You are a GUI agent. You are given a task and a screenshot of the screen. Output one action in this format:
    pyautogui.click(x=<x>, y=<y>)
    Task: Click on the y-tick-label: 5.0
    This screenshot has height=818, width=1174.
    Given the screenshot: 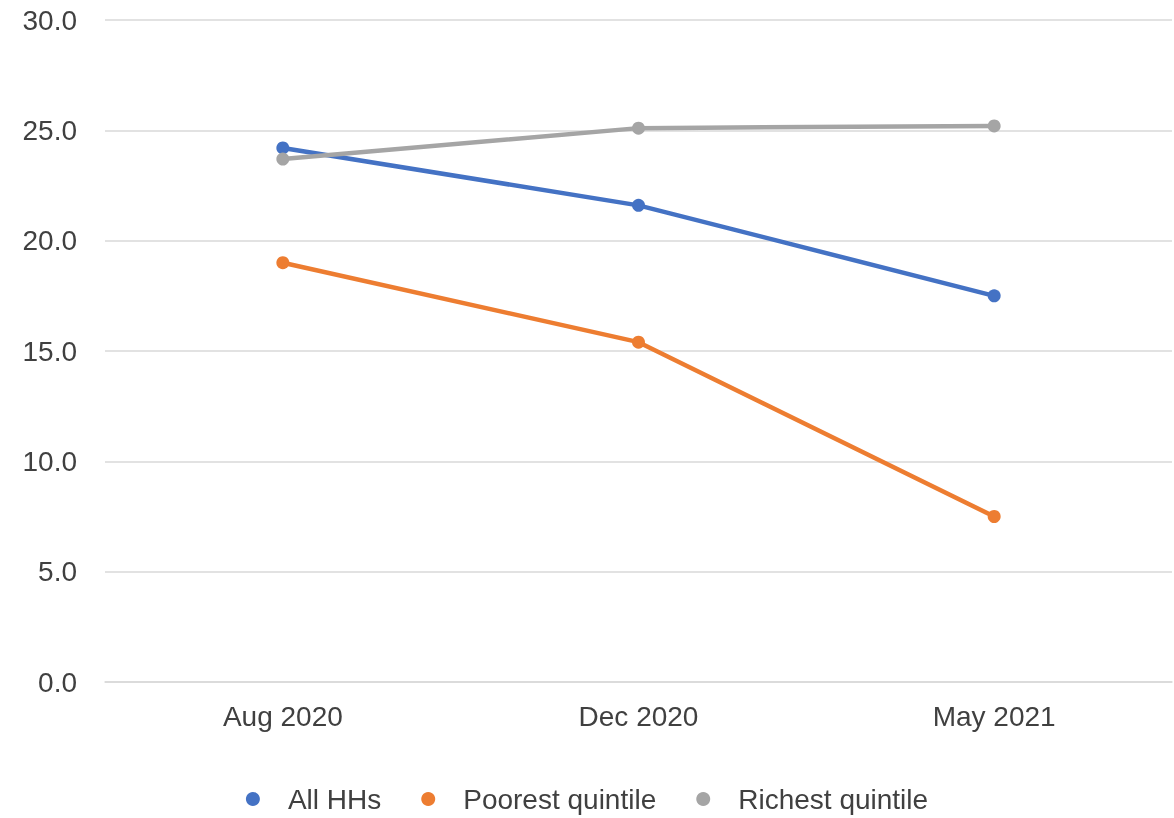 What is the action you would take?
    pyautogui.click(x=57, y=572)
    